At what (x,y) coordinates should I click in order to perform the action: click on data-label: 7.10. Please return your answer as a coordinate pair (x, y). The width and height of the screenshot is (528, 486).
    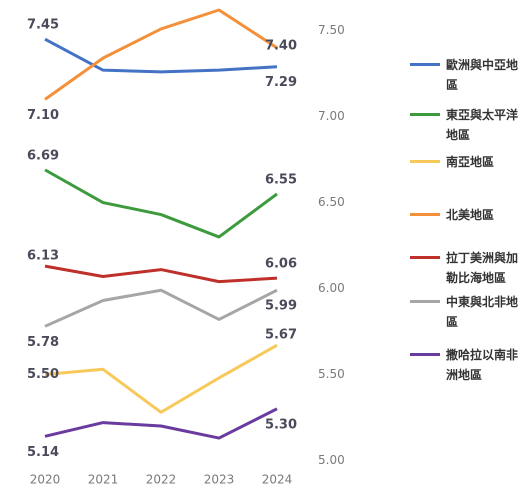
    Looking at the image, I should click on (43, 115).